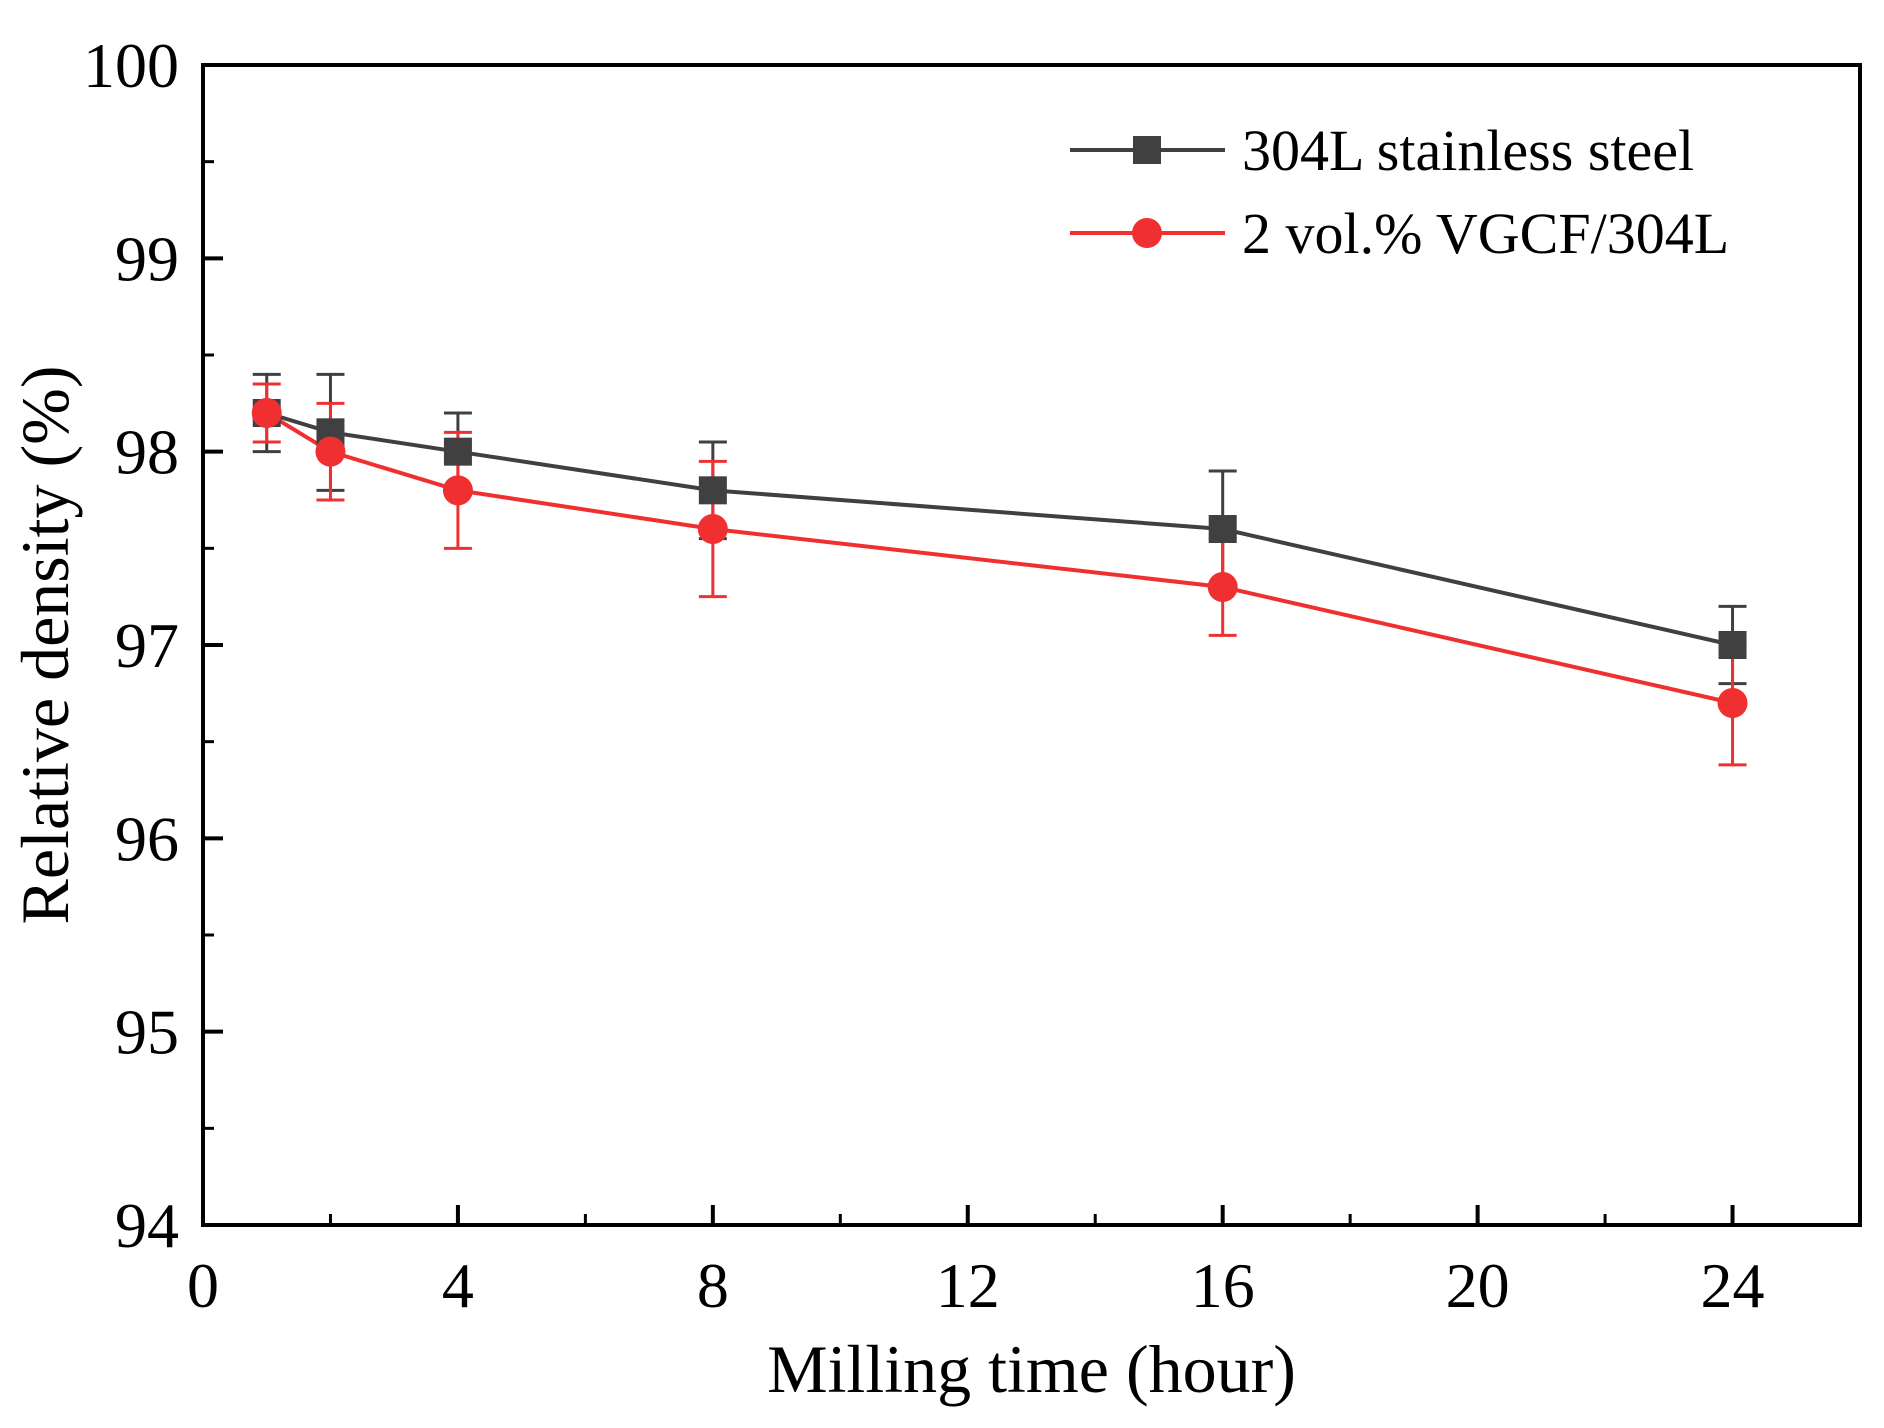 This screenshot has height=1428, width=1884. Describe the element at coordinates (147, 1225) in the screenshot. I see `y-tick-label: 94` at that location.